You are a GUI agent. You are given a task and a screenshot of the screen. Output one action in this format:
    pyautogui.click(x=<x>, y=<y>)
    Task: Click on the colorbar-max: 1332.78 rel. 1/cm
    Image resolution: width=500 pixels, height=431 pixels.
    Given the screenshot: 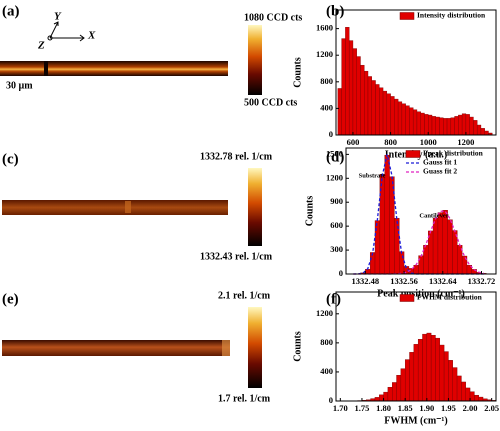 What is the action you would take?
    pyautogui.click(x=236, y=156)
    